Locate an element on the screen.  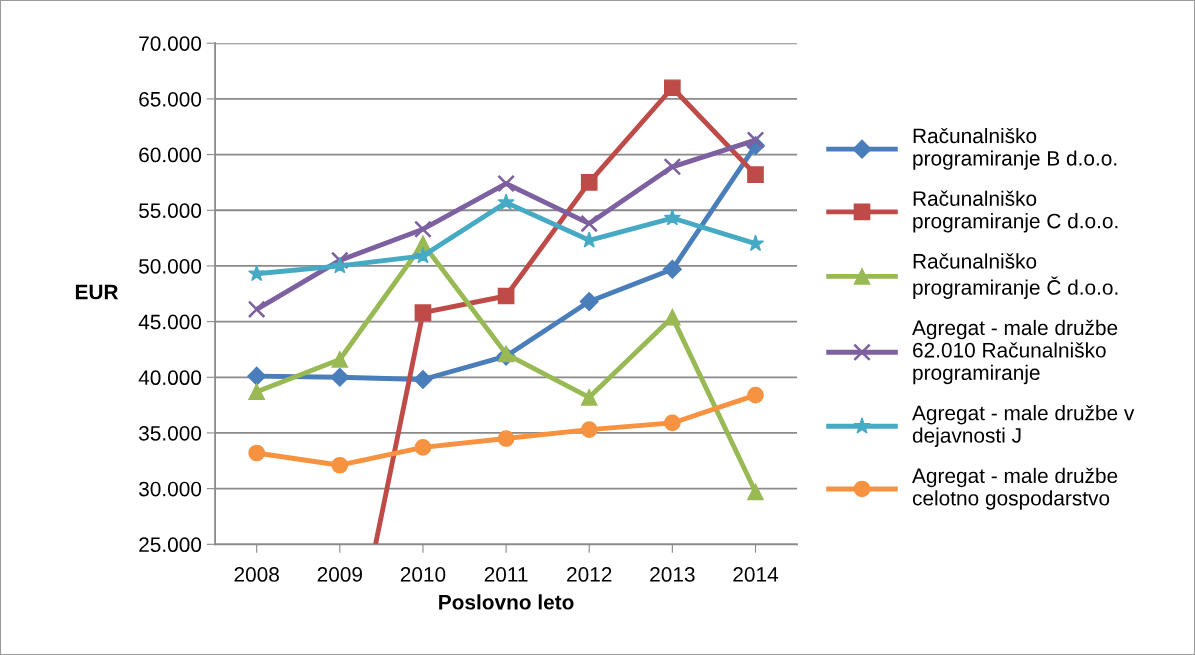
y-tick-label: 25.000 is located at coordinates (170, 545).